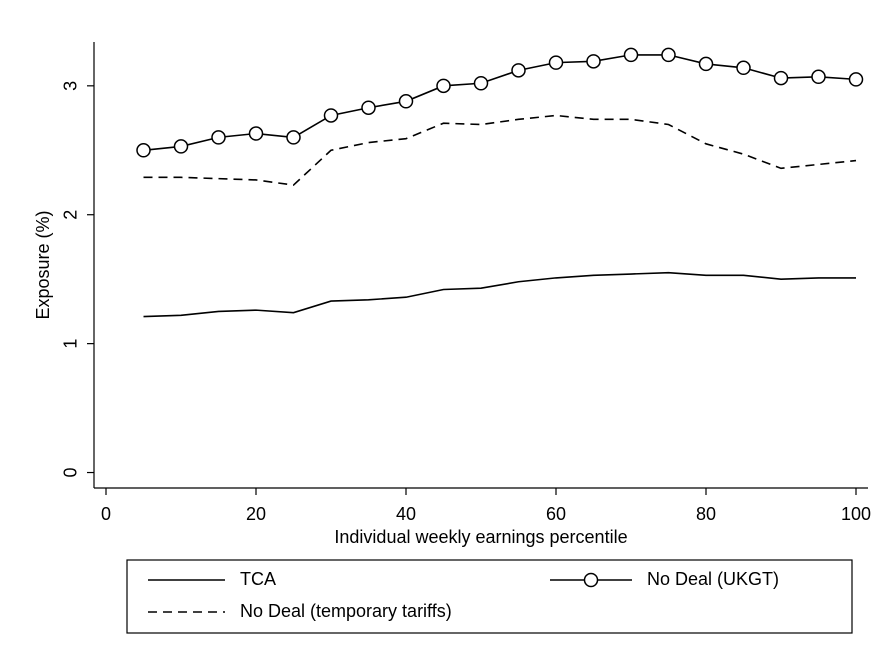 Image resolution: width=878 pixels, height=646 pixels. Describe the element at coordinates (106, 514) in the screenshot. I see `x-tick-label: 0` at that location.